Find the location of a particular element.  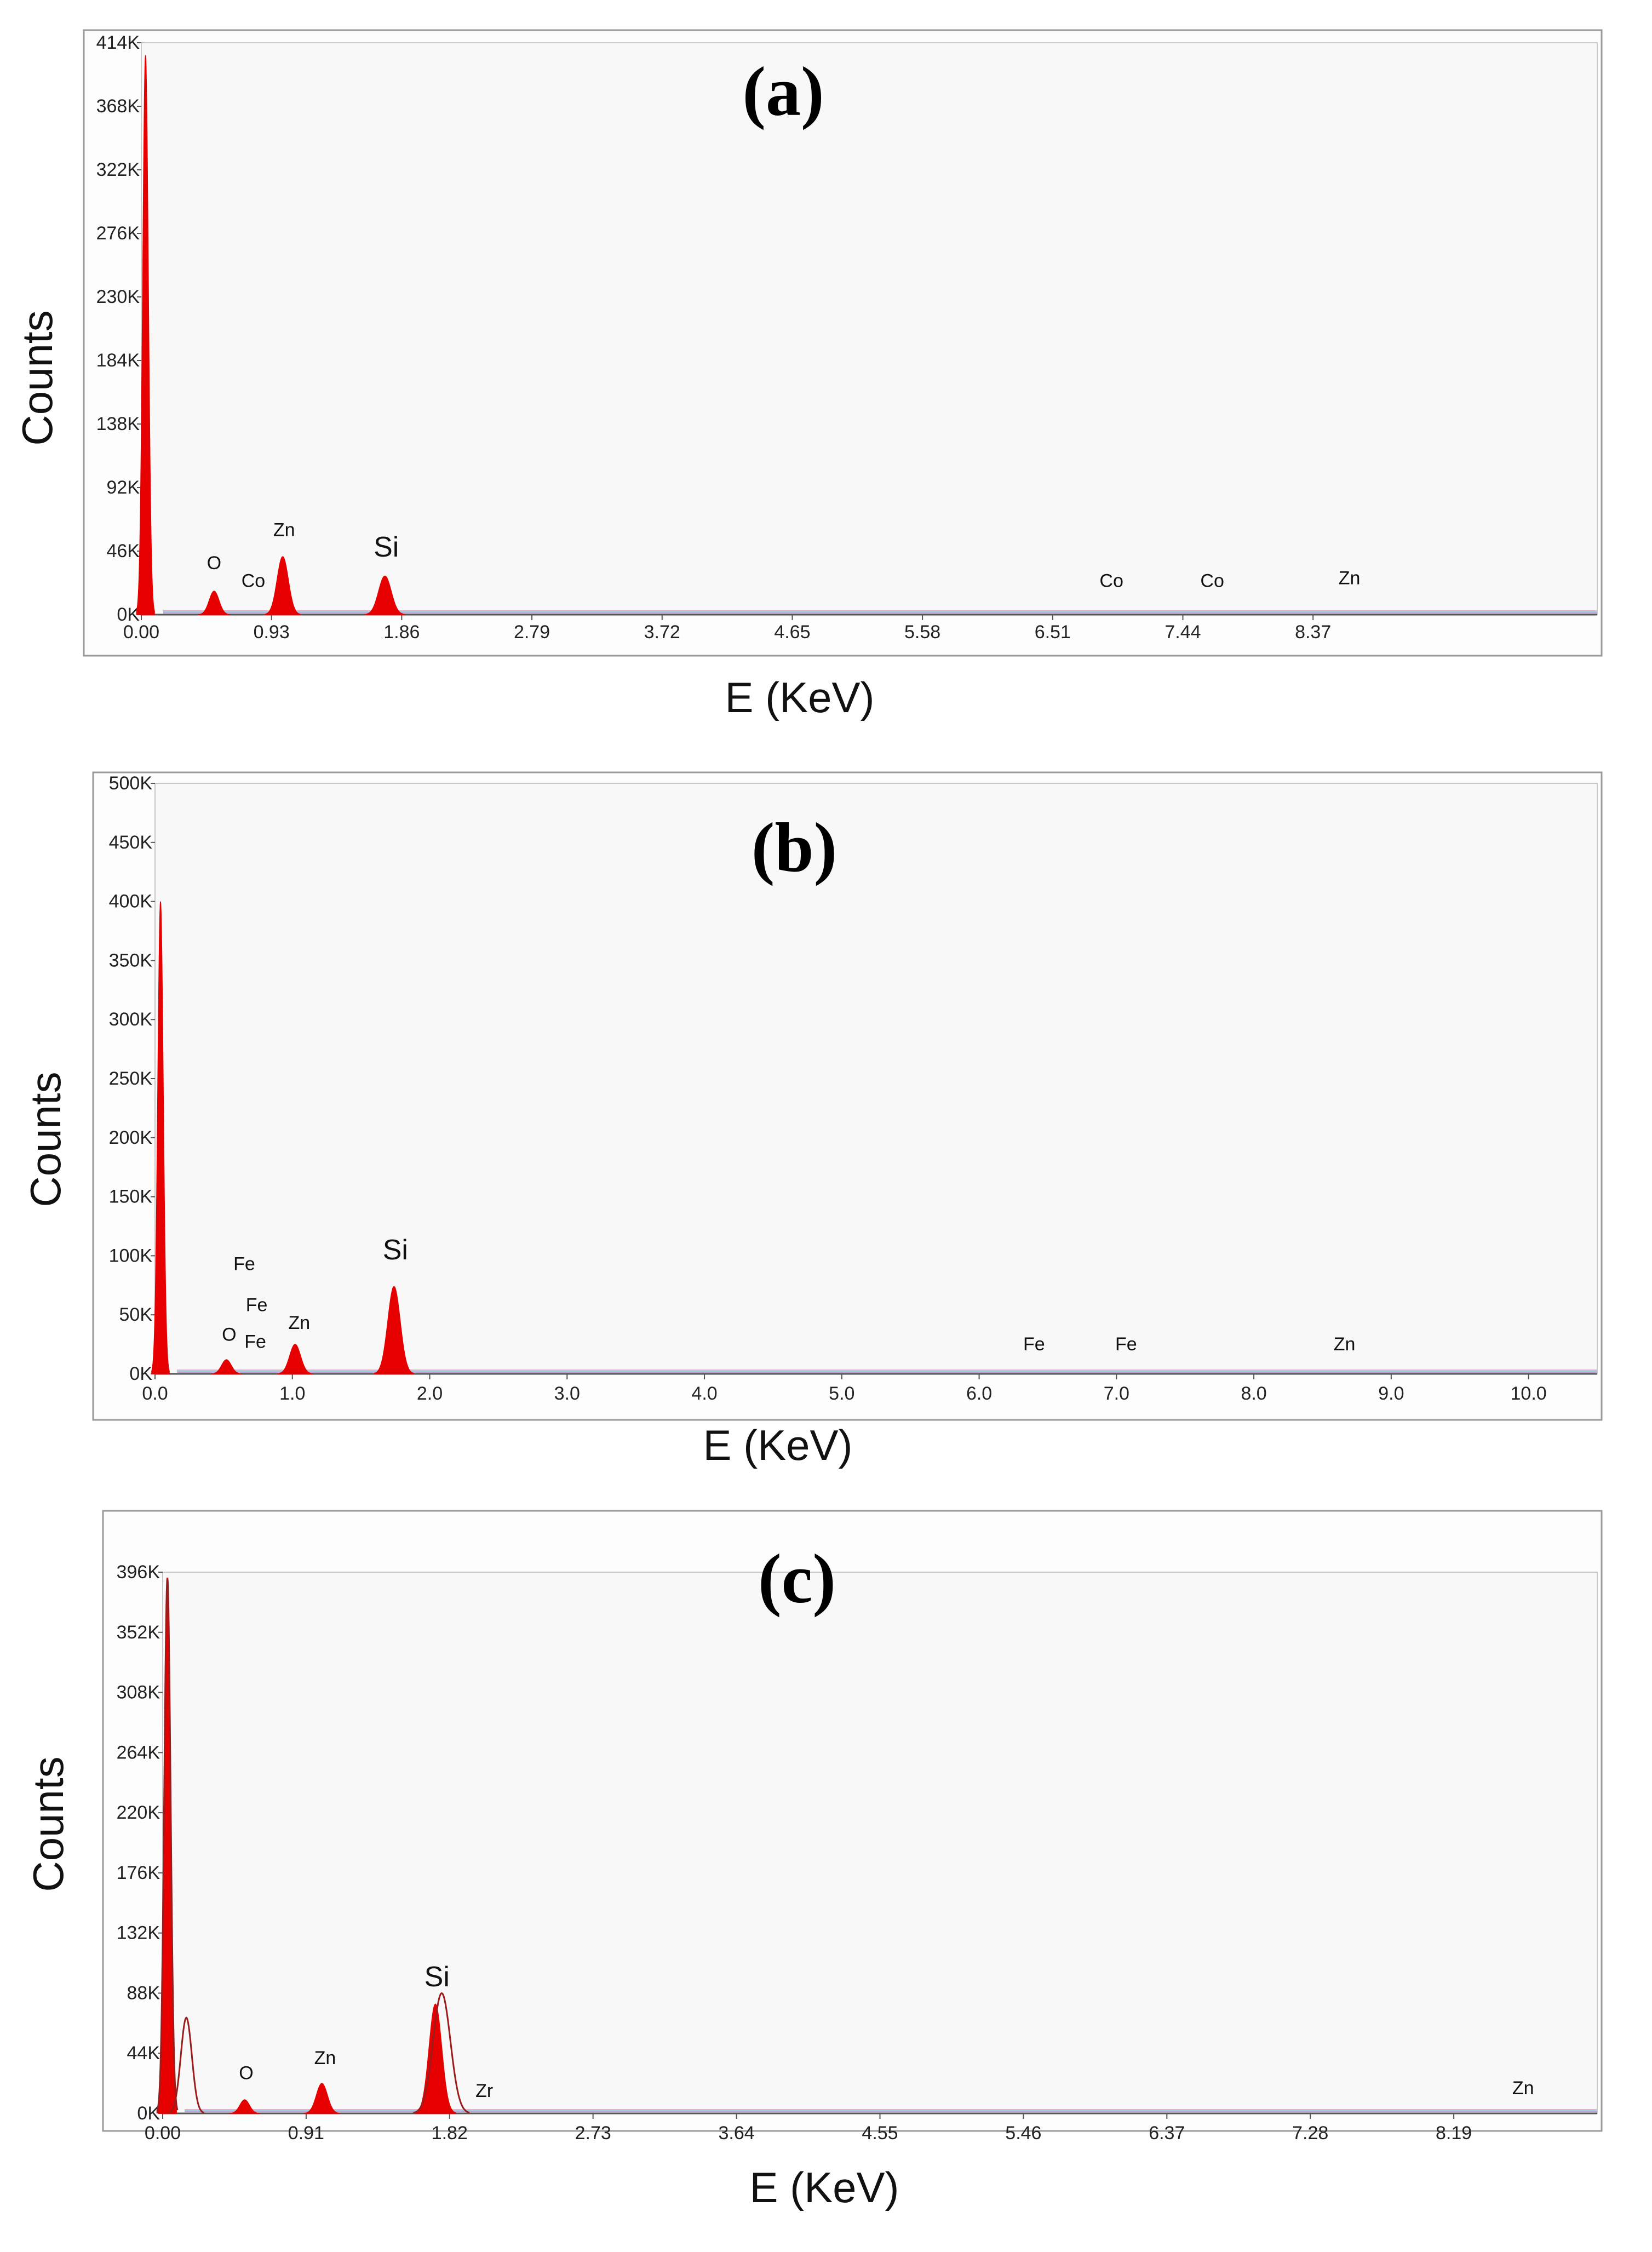

y-tick-label: 184K is located at coordinates (118, 361).